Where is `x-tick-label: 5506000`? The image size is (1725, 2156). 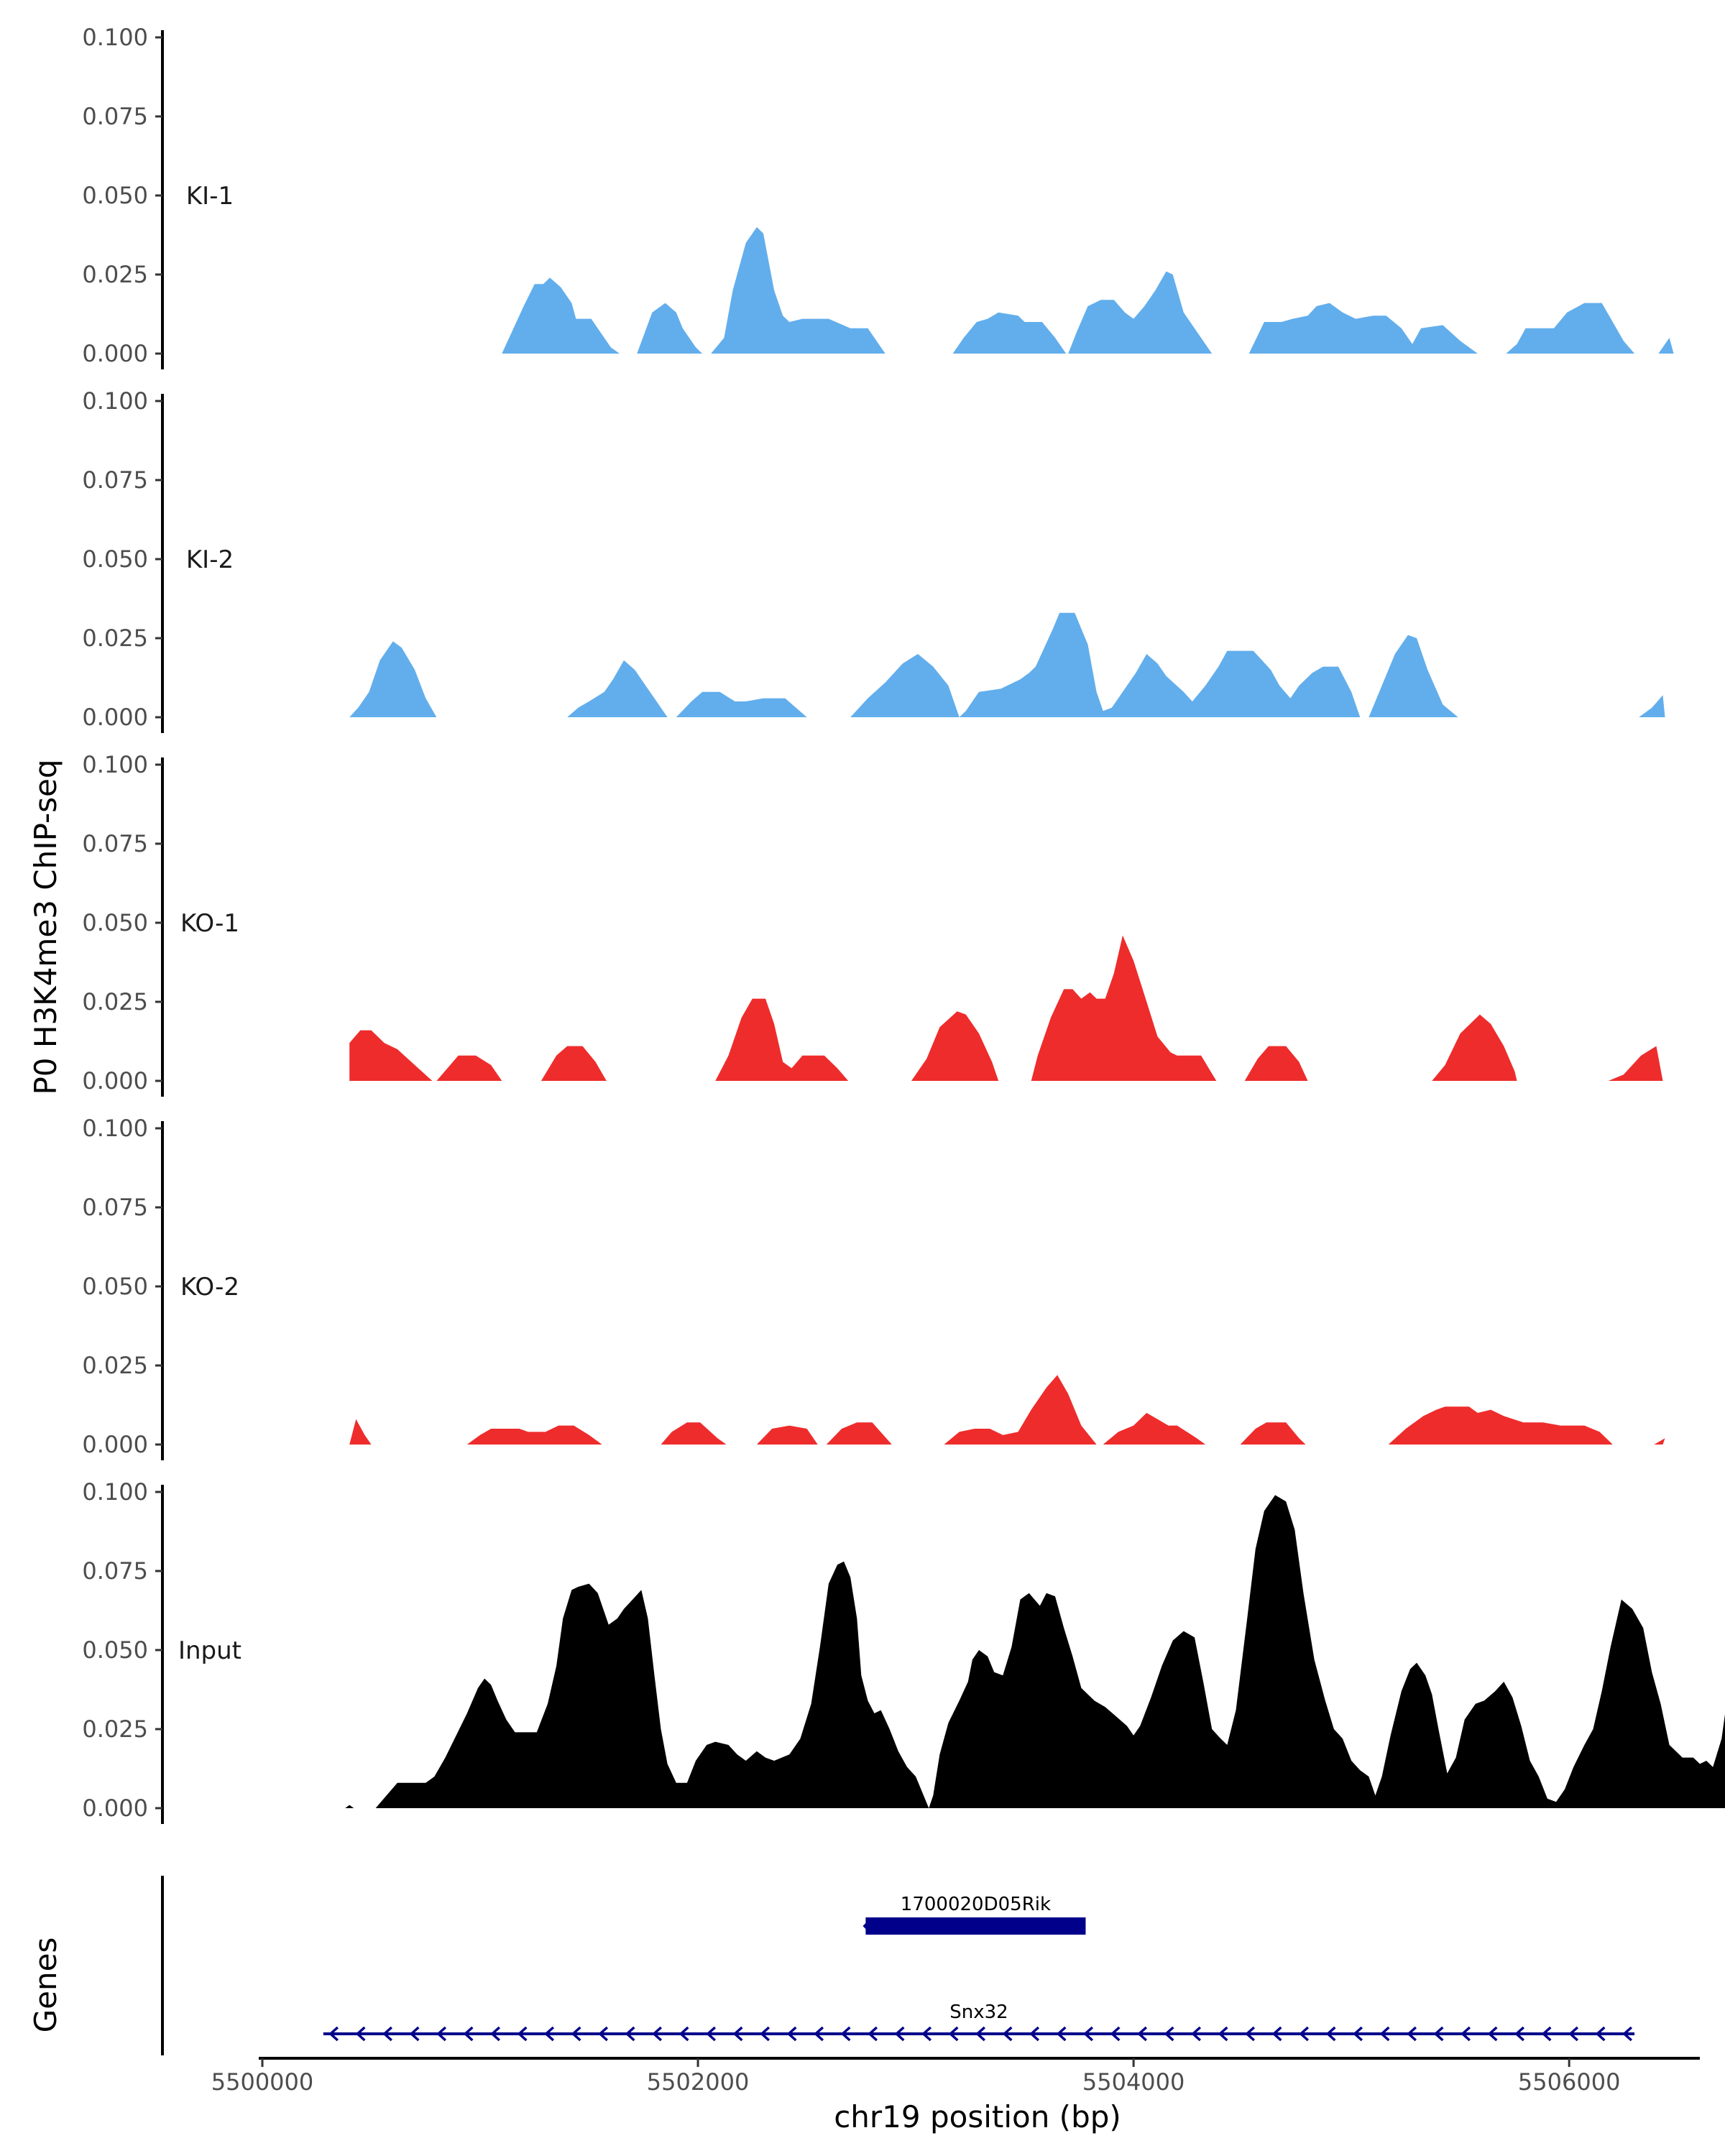 x-tick-label: 5506000 is located at coordinates (1569, 2082).